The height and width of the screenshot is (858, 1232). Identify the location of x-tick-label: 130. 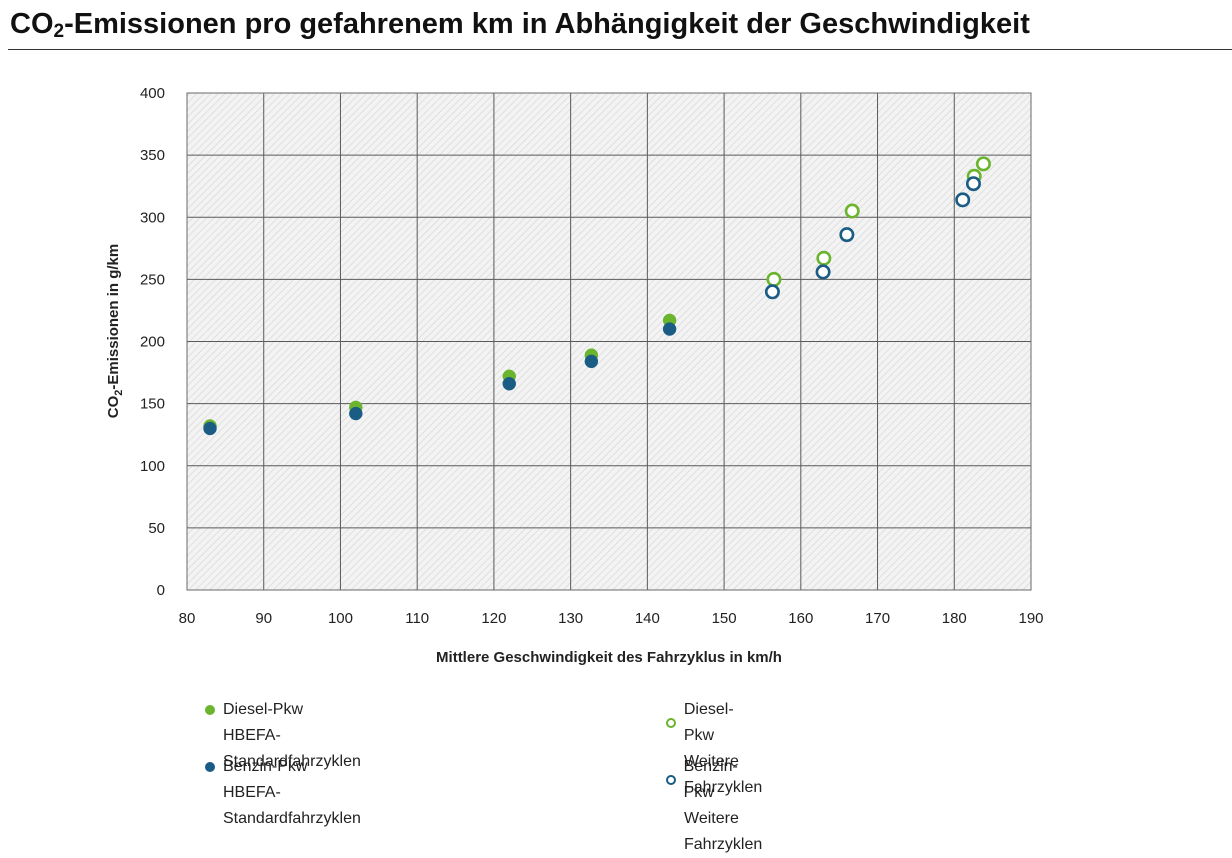
(570, 618).